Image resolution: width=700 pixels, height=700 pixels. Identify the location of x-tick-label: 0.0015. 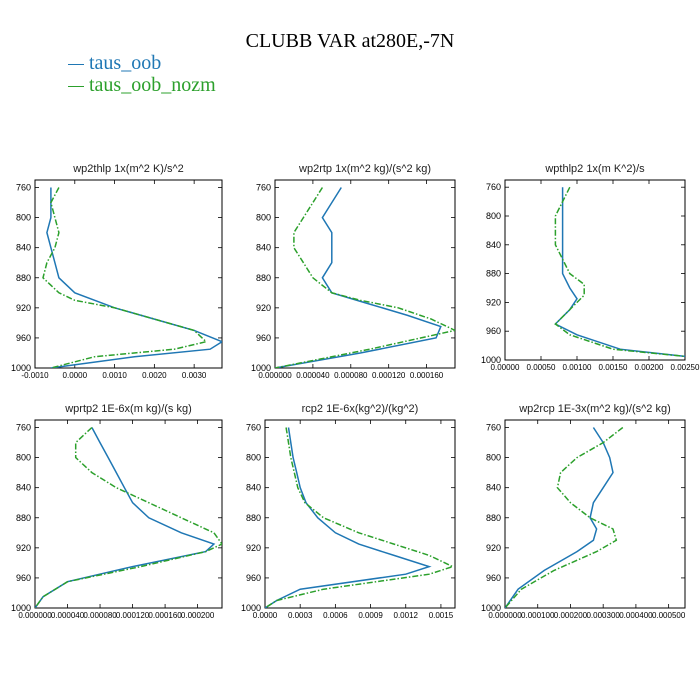
(441, 615).